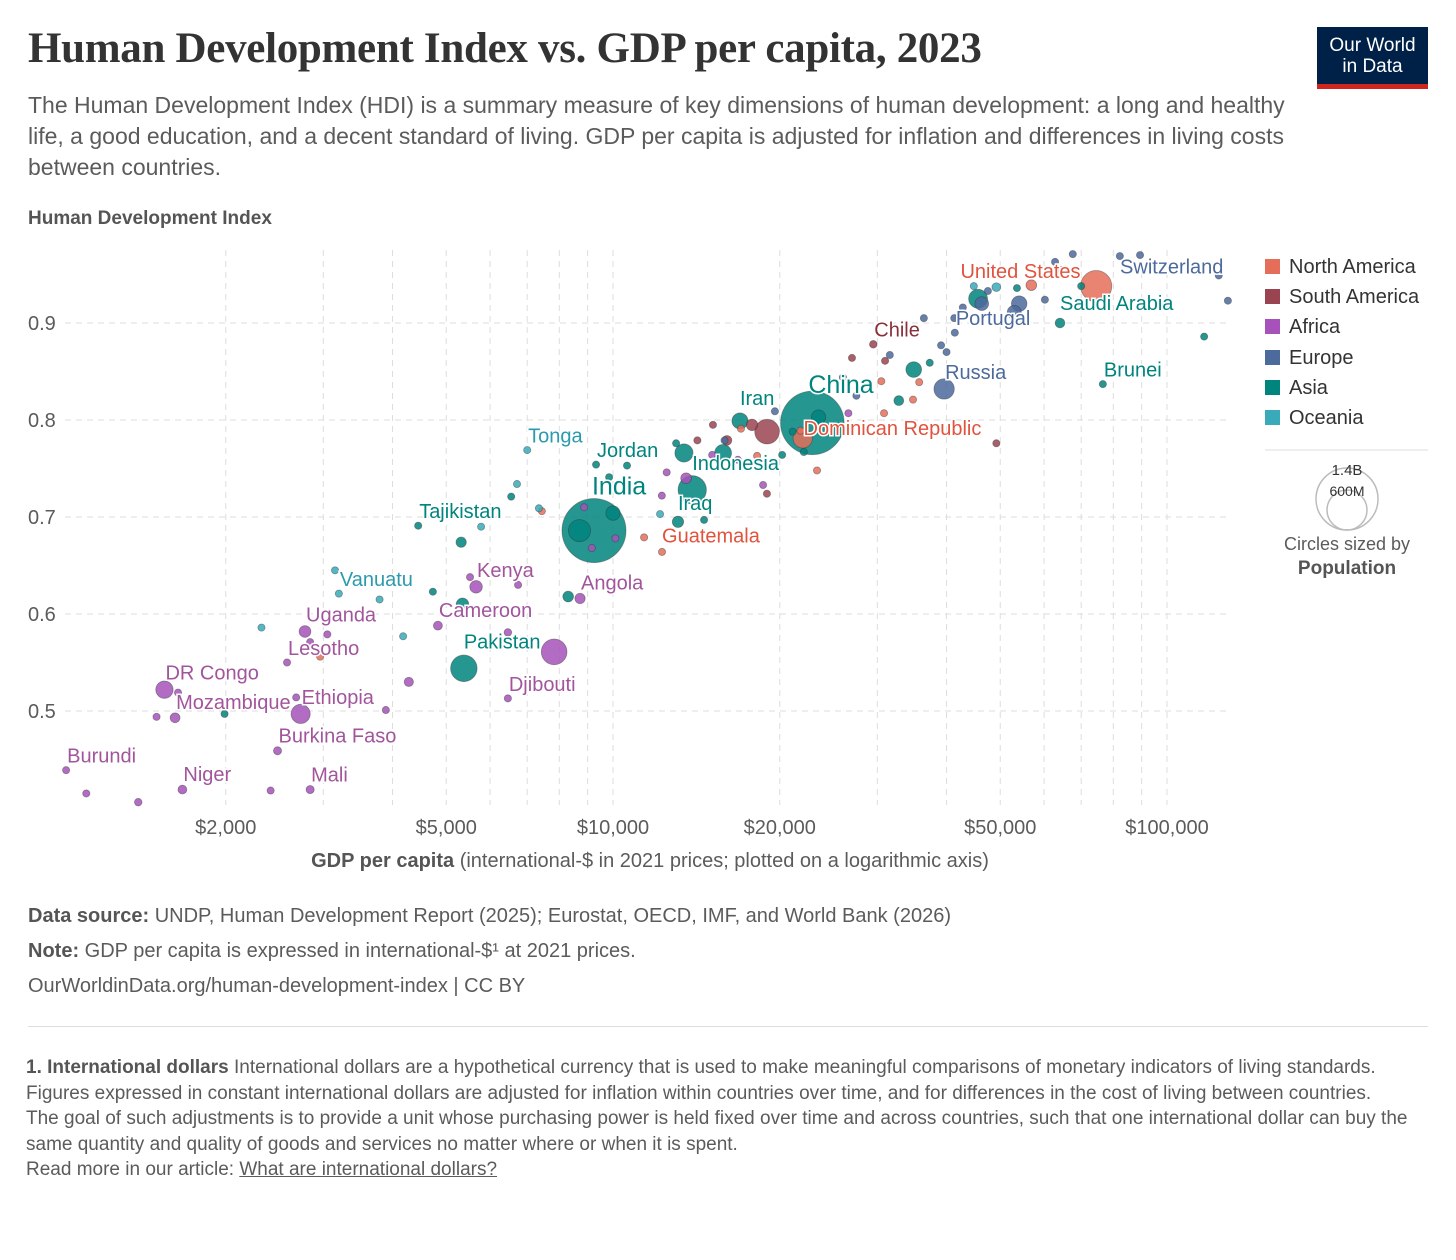 This screenshot has width=1456, height=1260. Describe the element at coordinates (1166, 828) in the screenshot. I see `x-tick-label: $100,000` at that location.